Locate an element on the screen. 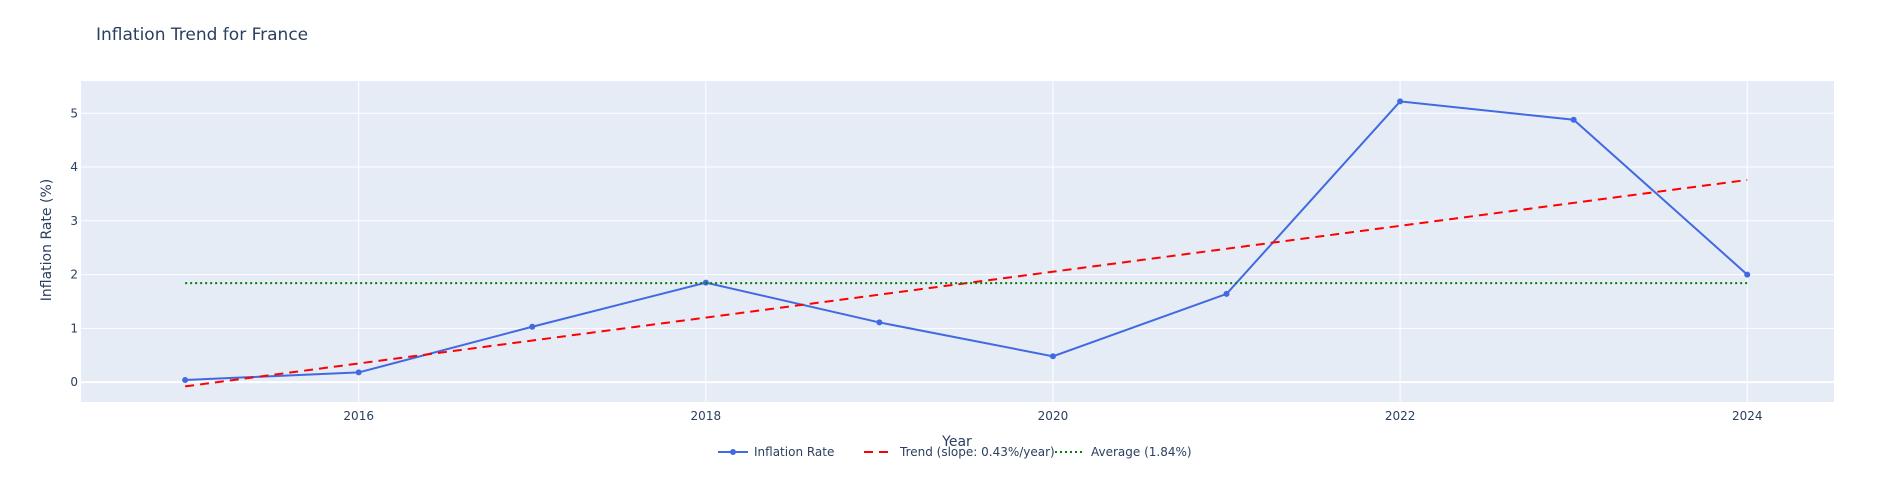  legend-label: Trend (slope: 0.43%/year) is located at coordinates (977, 452).